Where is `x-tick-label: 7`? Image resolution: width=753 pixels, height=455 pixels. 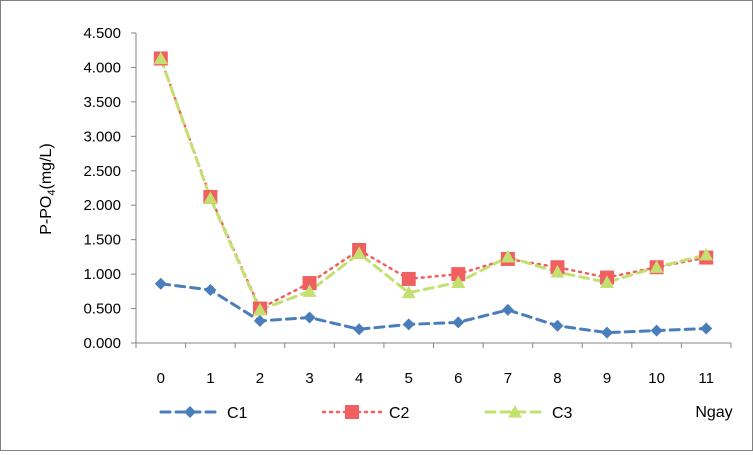
x-tick-label: 7 is located at coordinates (508, 378).